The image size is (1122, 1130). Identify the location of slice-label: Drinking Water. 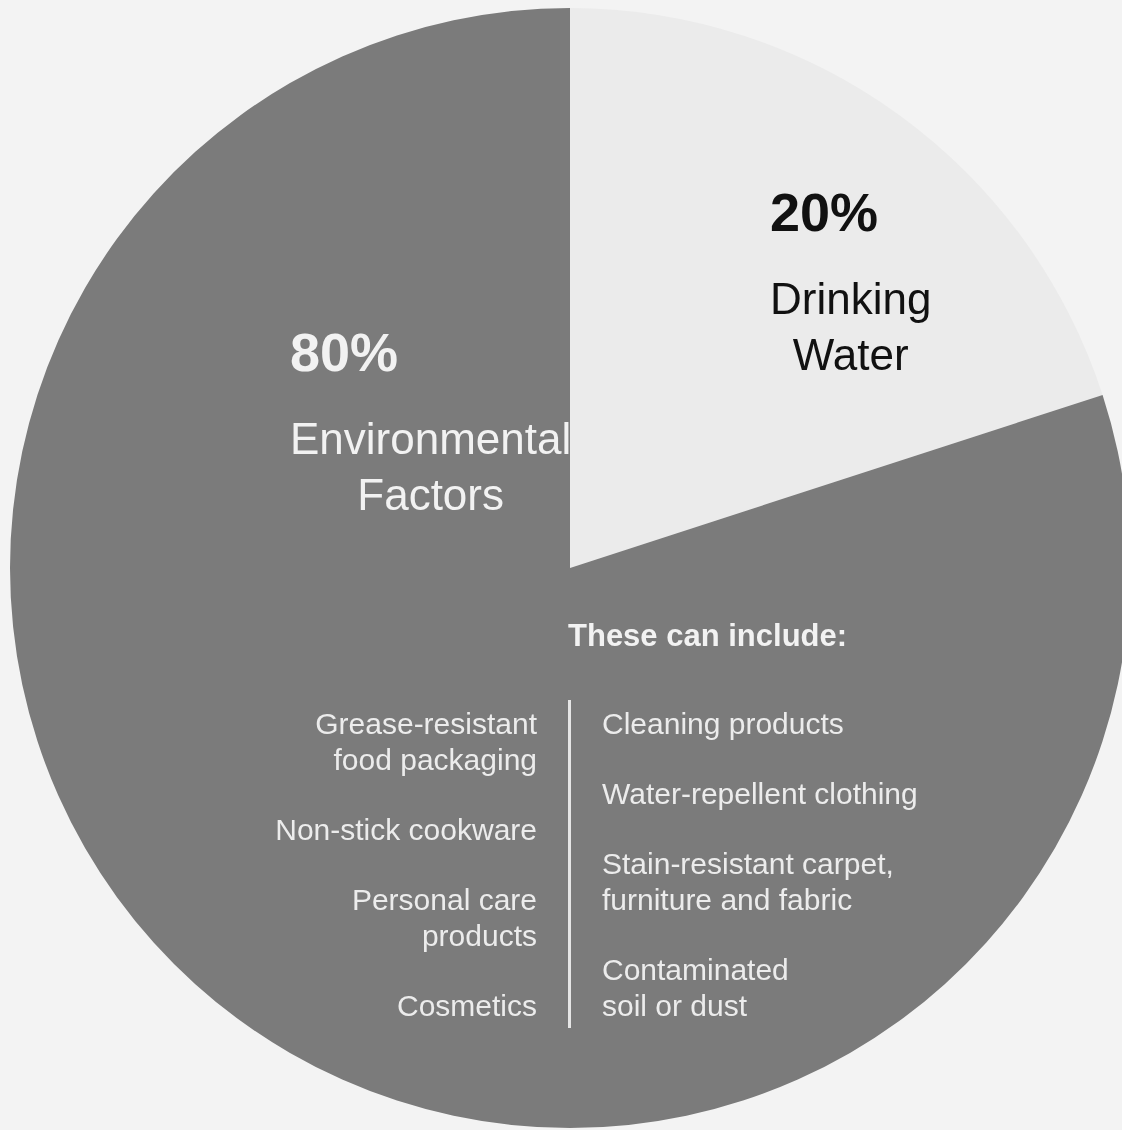
(851, 326).